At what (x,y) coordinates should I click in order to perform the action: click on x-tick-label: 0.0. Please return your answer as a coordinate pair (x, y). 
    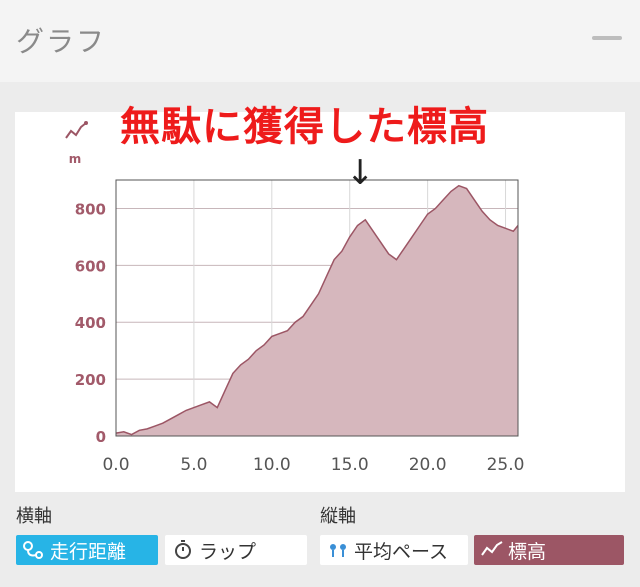
    Looking at the image, I should click on (115, 465).